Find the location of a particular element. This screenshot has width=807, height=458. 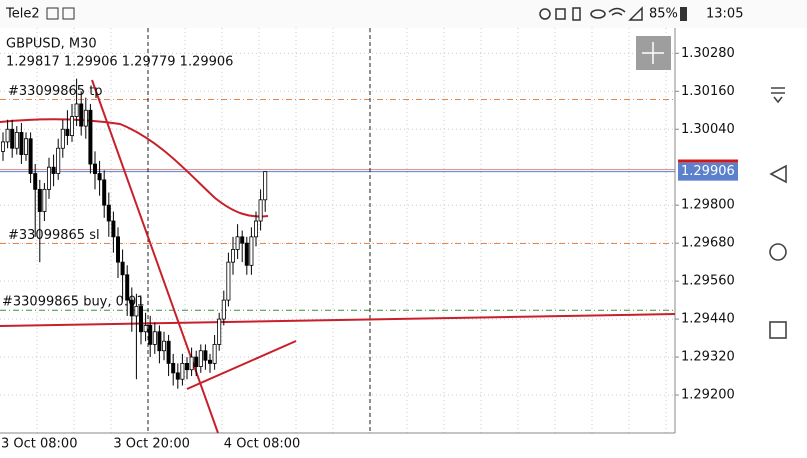

symbol: GBPUSD, M30 is located at coordinates (51, 44).